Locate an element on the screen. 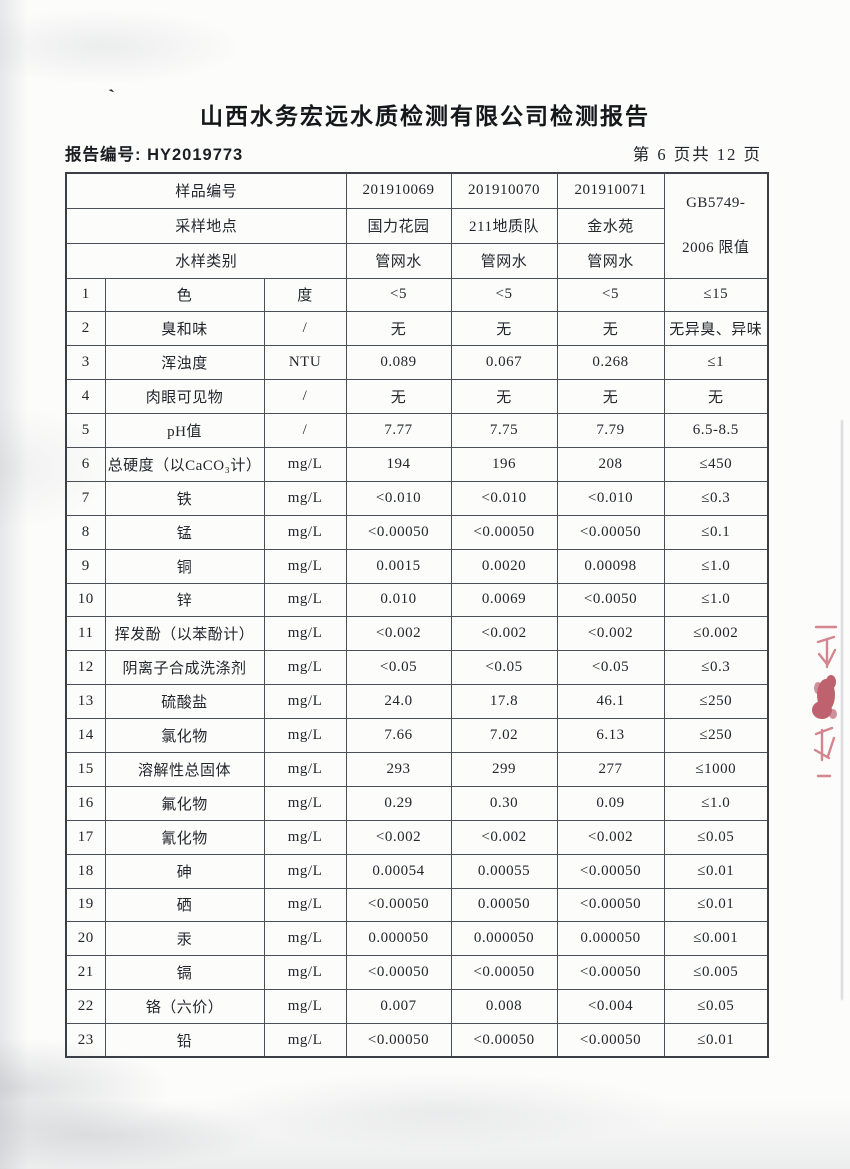 This screenshot has width=850, height=1169. table-row: 17 氰化物 mg/L <0.002 <0.002 <0.002 ≤0.05 is located at coordinates (417, 837).